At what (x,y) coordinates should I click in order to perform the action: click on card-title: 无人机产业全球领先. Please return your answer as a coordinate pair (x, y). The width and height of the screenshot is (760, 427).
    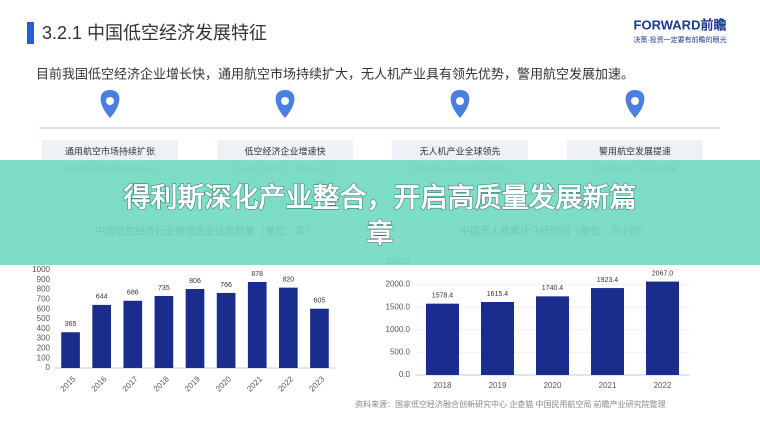
    Looking at the image, I should click on (459, 150).